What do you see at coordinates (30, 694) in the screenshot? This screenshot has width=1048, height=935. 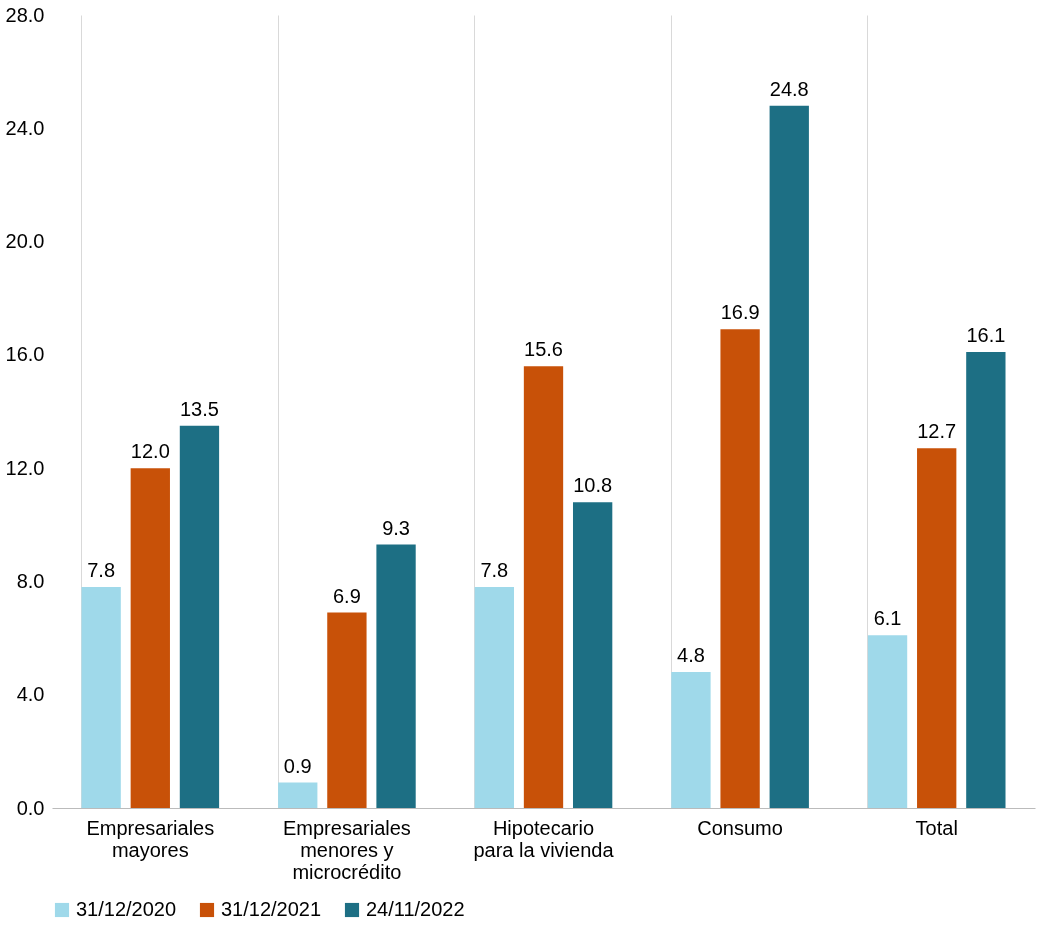 I see `y-tick-label: 4.0` at bounding box center [30, 694].